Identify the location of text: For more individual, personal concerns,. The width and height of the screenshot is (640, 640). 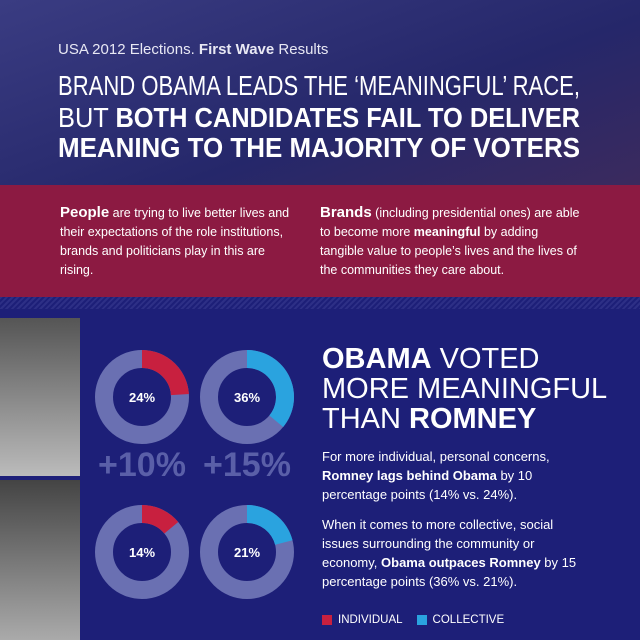
(436, 456).